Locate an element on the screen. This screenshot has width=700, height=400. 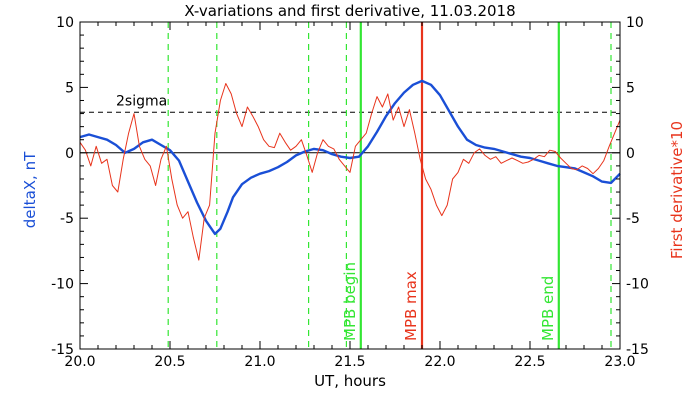
y-tick-label-right: 5 is located at coordinates (630, 88).